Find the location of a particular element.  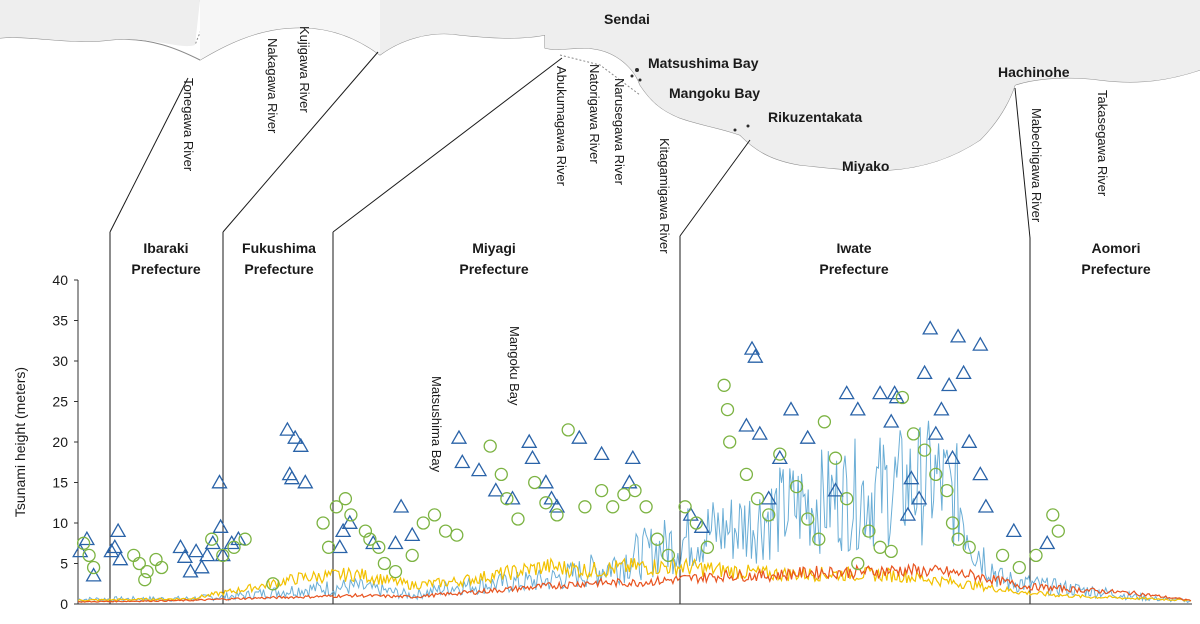

city-matsushima-bay: Matsushima Bay is located at coordinates (703, 63).